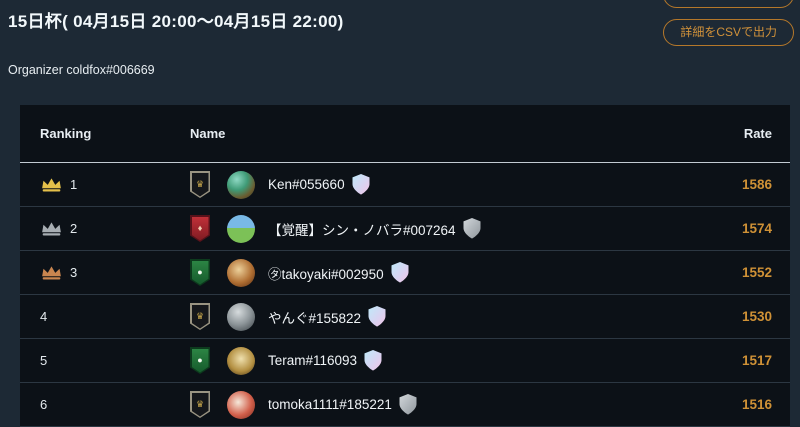 This screenshot has width=800, height=427. Describe the element at coordinates (728, 32) in the screenshot. I see `export-detail-csv-button: 詳細をCSVで出力` at that location.